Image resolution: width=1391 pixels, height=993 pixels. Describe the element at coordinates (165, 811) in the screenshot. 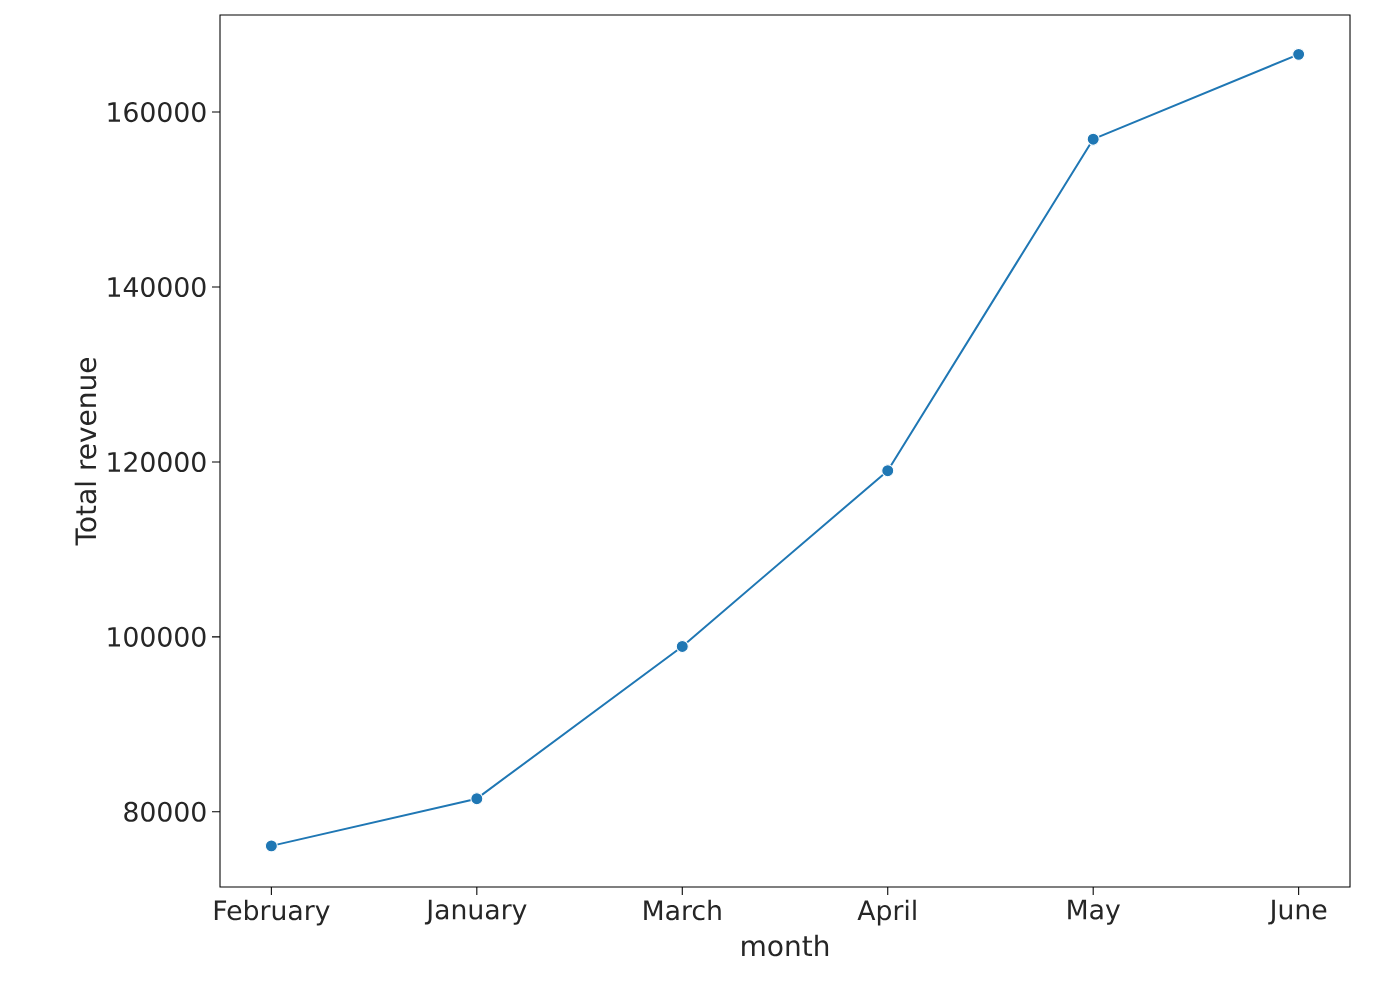

I see `y-tick-label: 80000` at that location.